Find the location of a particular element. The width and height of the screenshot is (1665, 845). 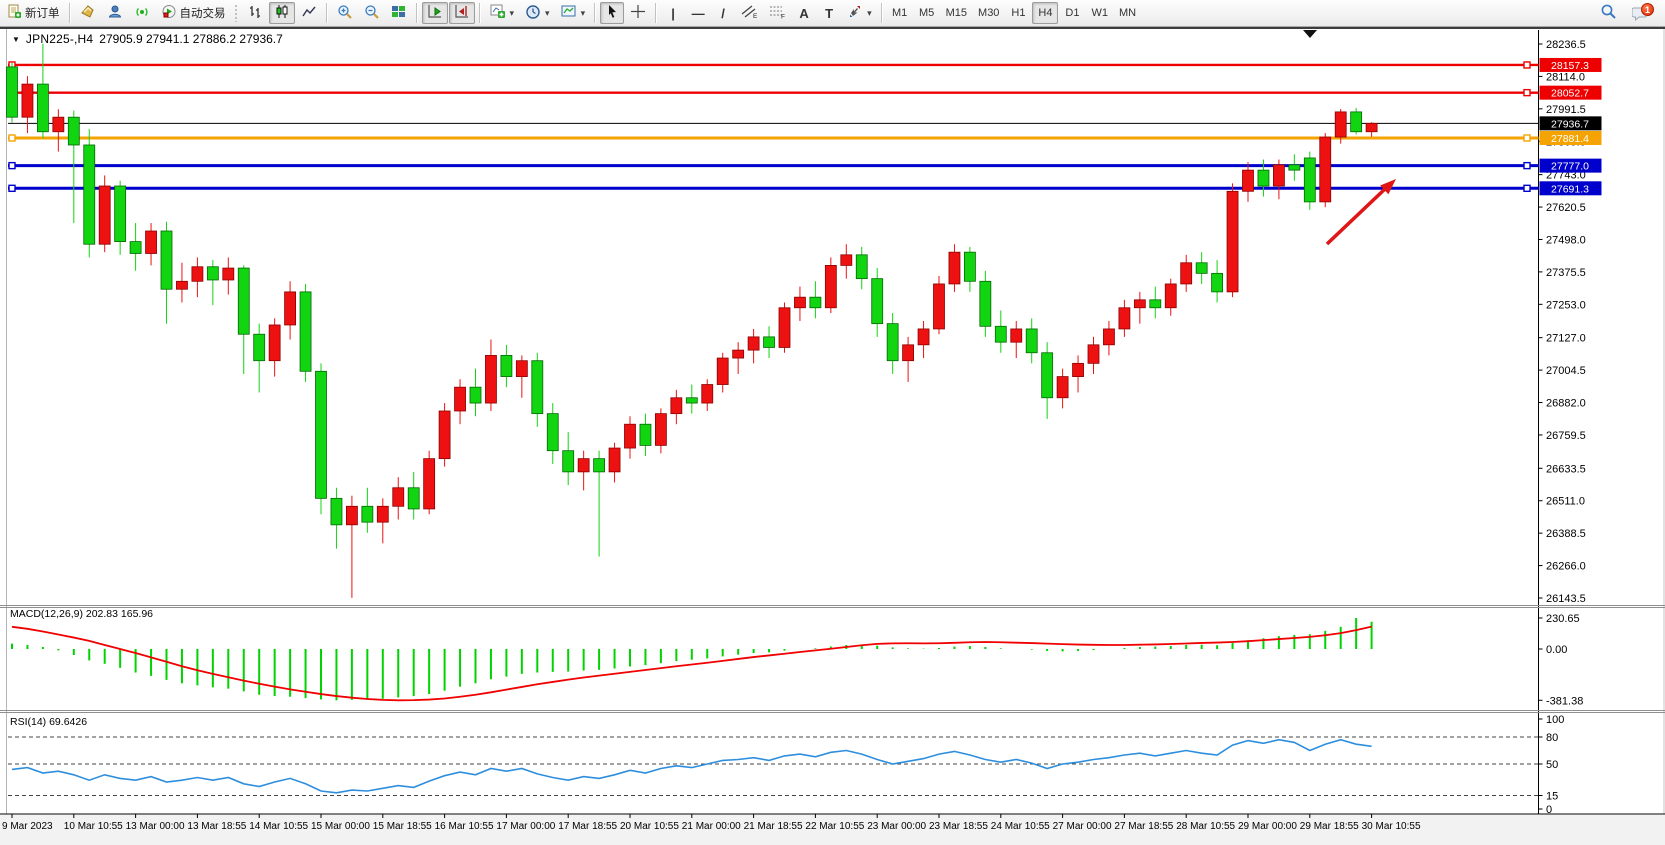

text-tool-button: A is located at coordinates (804, 13).